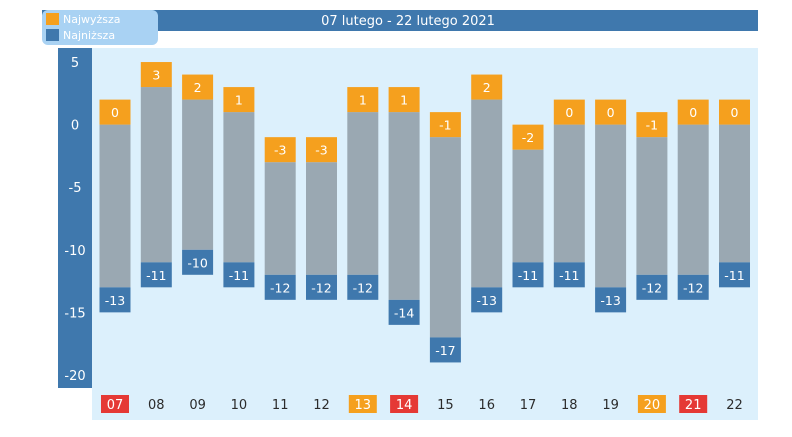 Image resolution: width=792 pixels, height=437 pixels. What do you see at coordinates (100, 27) in the screenshot?
I see `legend: Najwyższa Najniższa` at bounding box center [100, 27].